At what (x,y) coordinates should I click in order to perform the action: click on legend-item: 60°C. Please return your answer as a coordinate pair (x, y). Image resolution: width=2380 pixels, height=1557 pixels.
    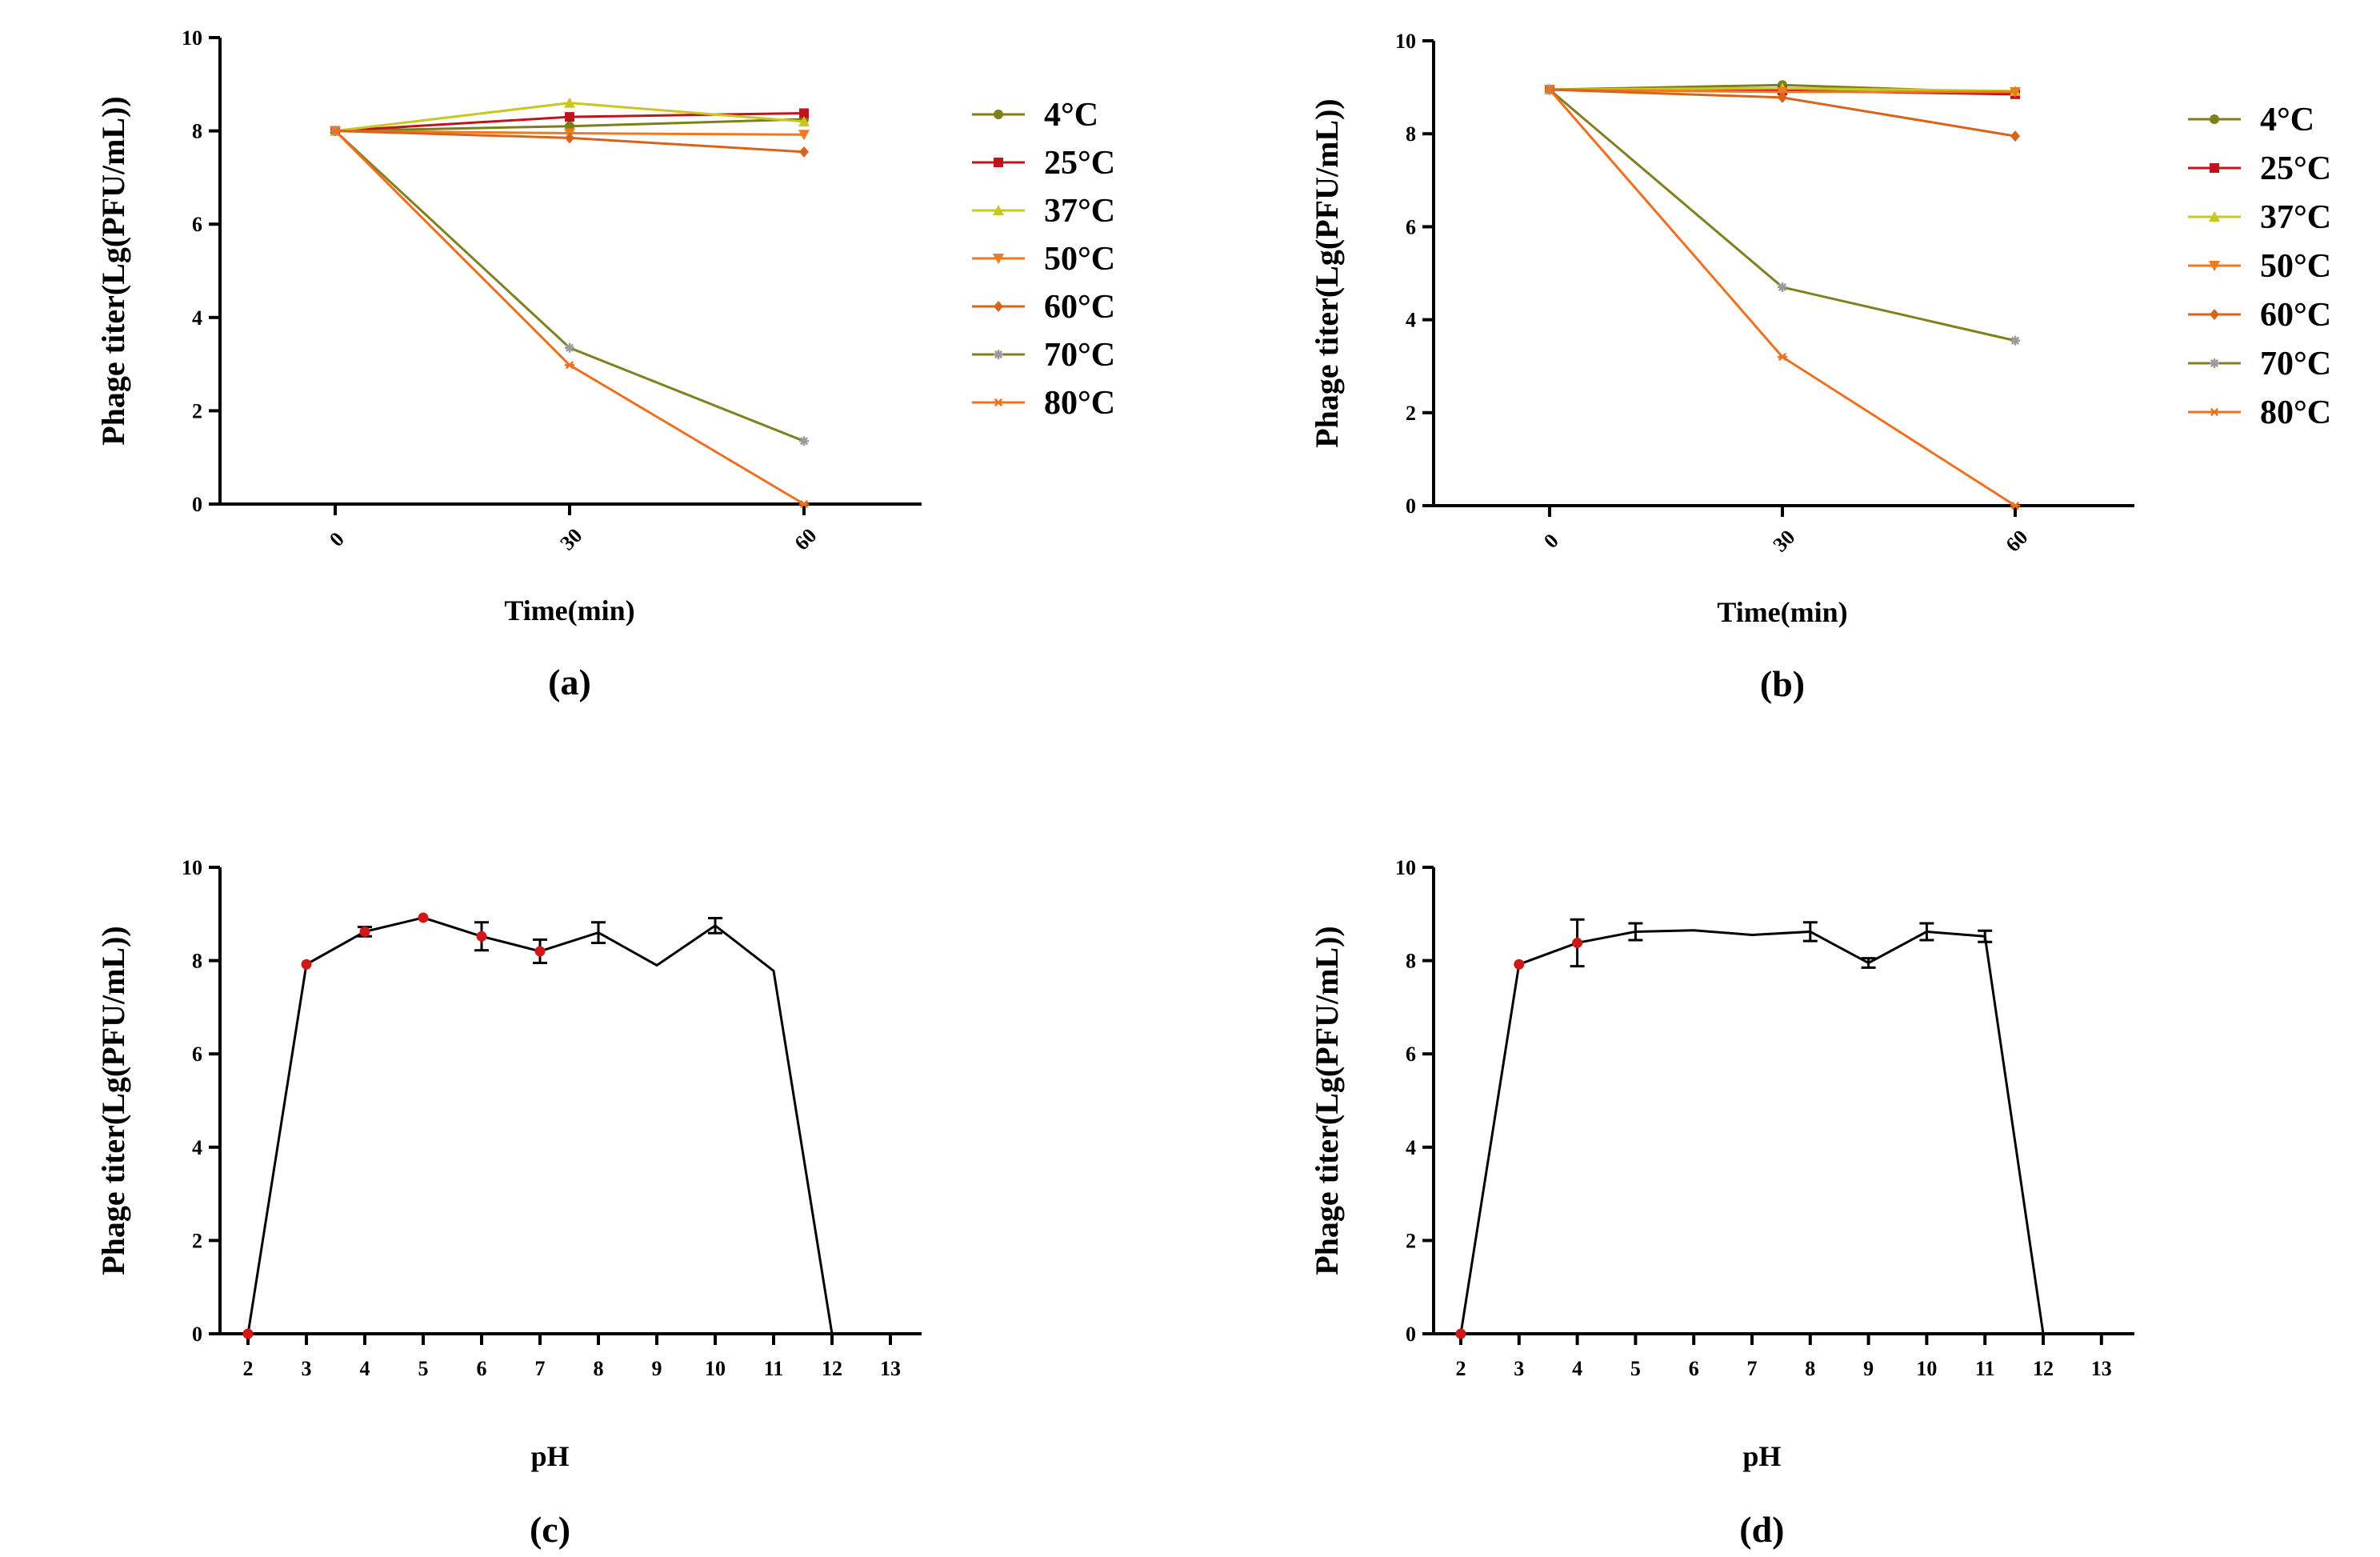
    Looking at the image, I should click on (1043, 307).